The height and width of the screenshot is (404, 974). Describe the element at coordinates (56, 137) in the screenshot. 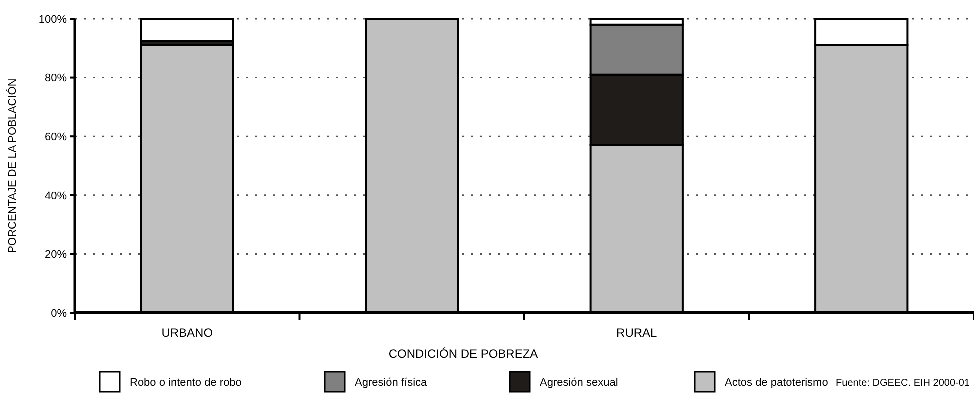

I see `y-tick-label: 60%` at that location.